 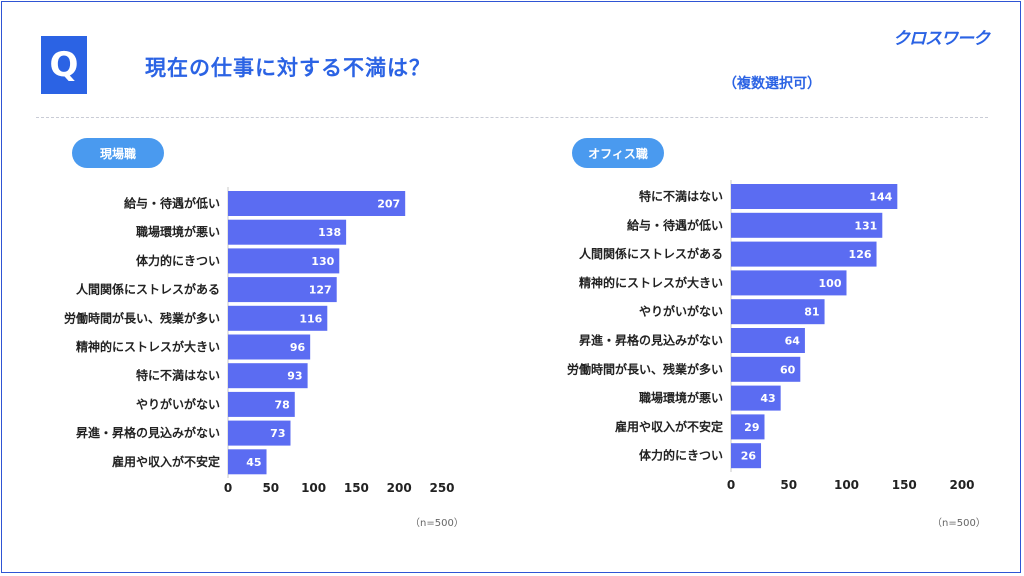 What do you see at coordinates (772, 84) in the screenshot?
I see `multi-select-note: （複数選択可）` at bounding box center [772, 84].